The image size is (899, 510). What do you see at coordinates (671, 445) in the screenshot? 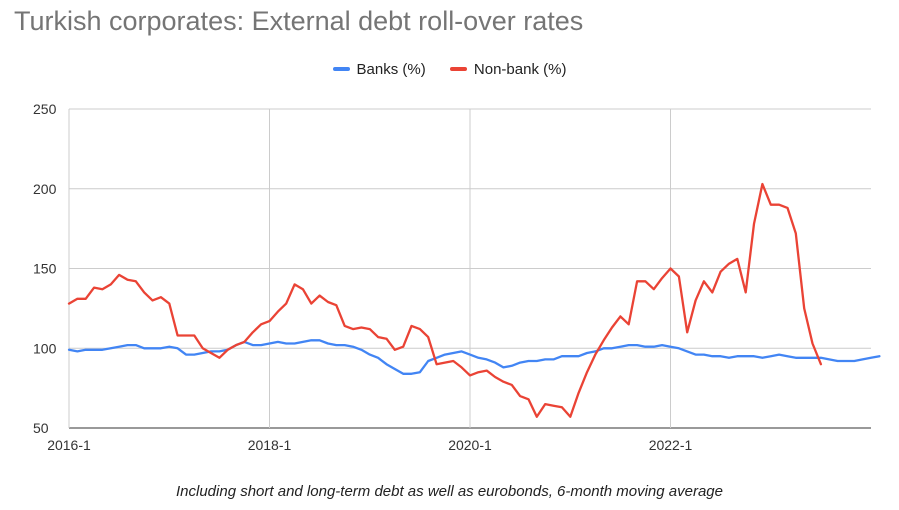
I see `x-tick-label: 2022-1` at bounding box center [671, 445].